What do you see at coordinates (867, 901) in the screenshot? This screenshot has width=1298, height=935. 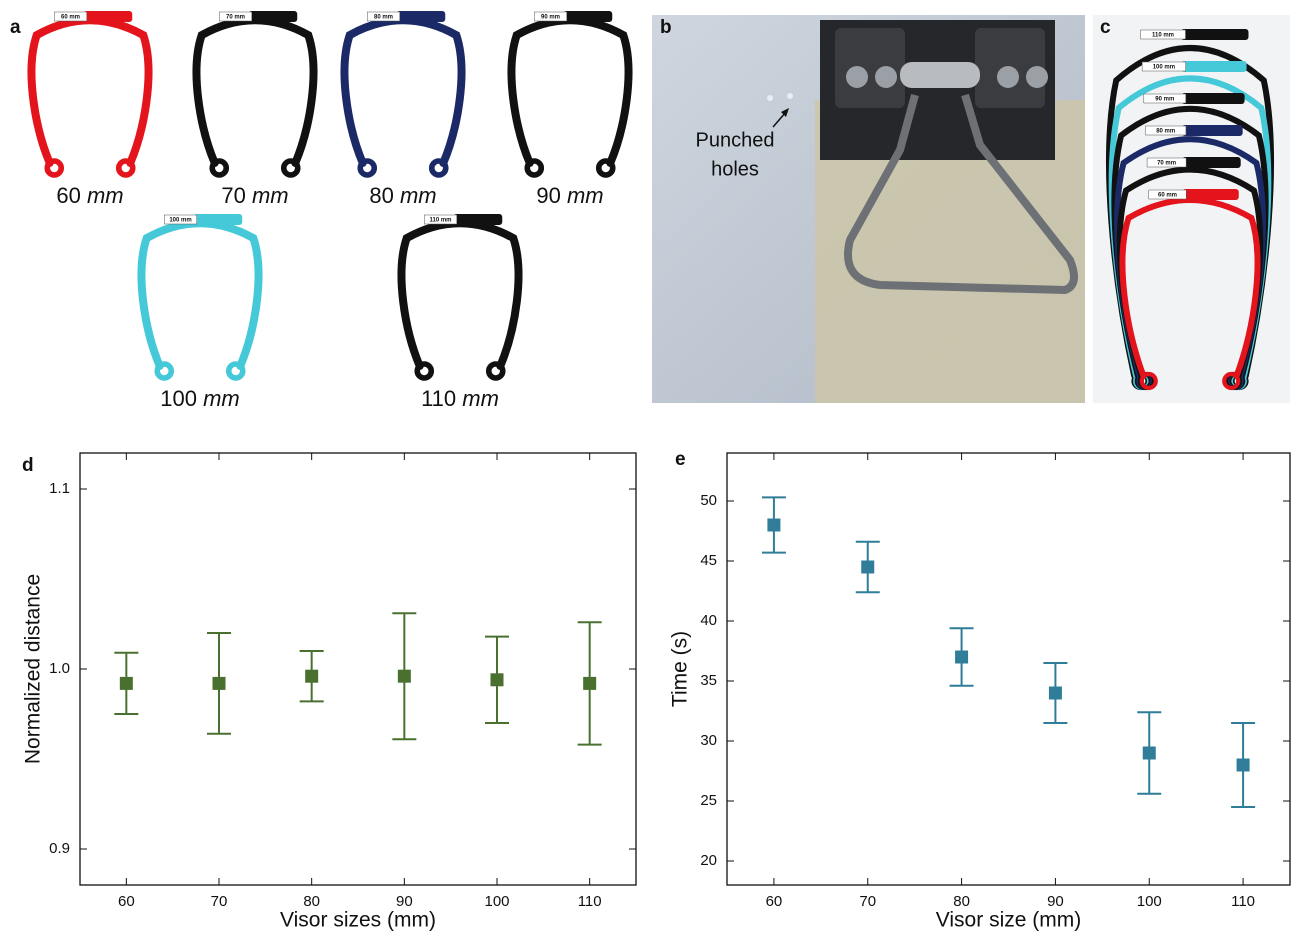 I see `x-tick-label: 70` at bounding box center [867, 901].